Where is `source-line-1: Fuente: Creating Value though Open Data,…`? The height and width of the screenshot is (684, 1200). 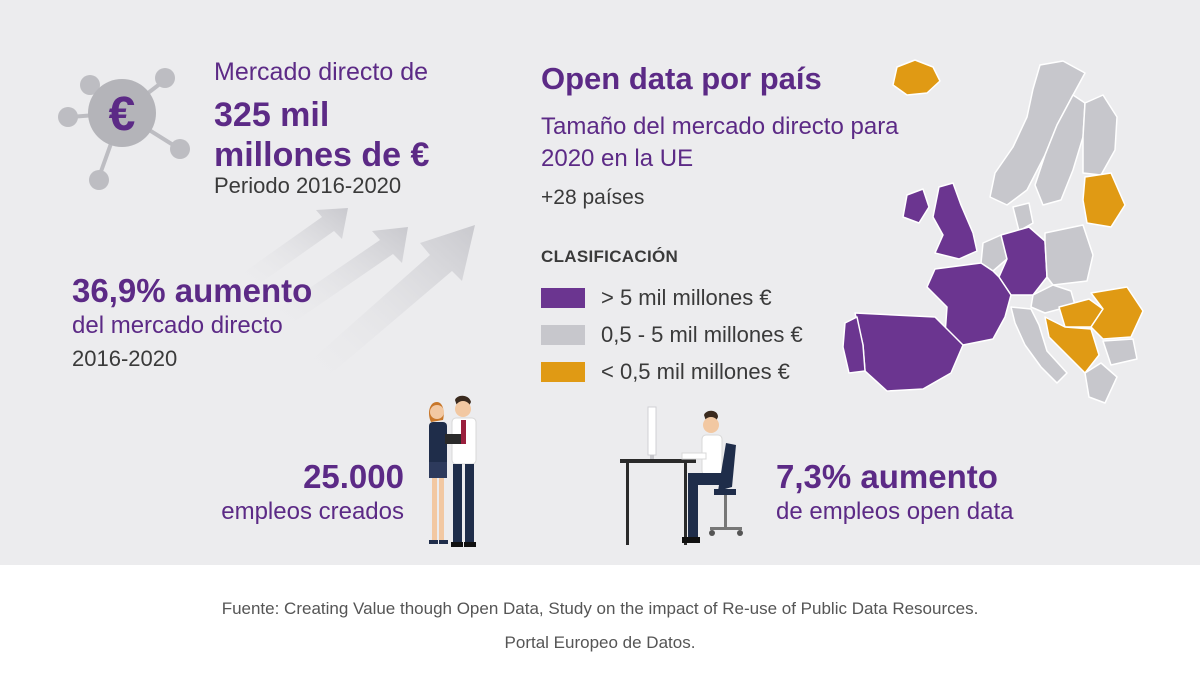
source-line-1: Fuente: Creating Value though Open Data,… is located at coordinates (600, 608).